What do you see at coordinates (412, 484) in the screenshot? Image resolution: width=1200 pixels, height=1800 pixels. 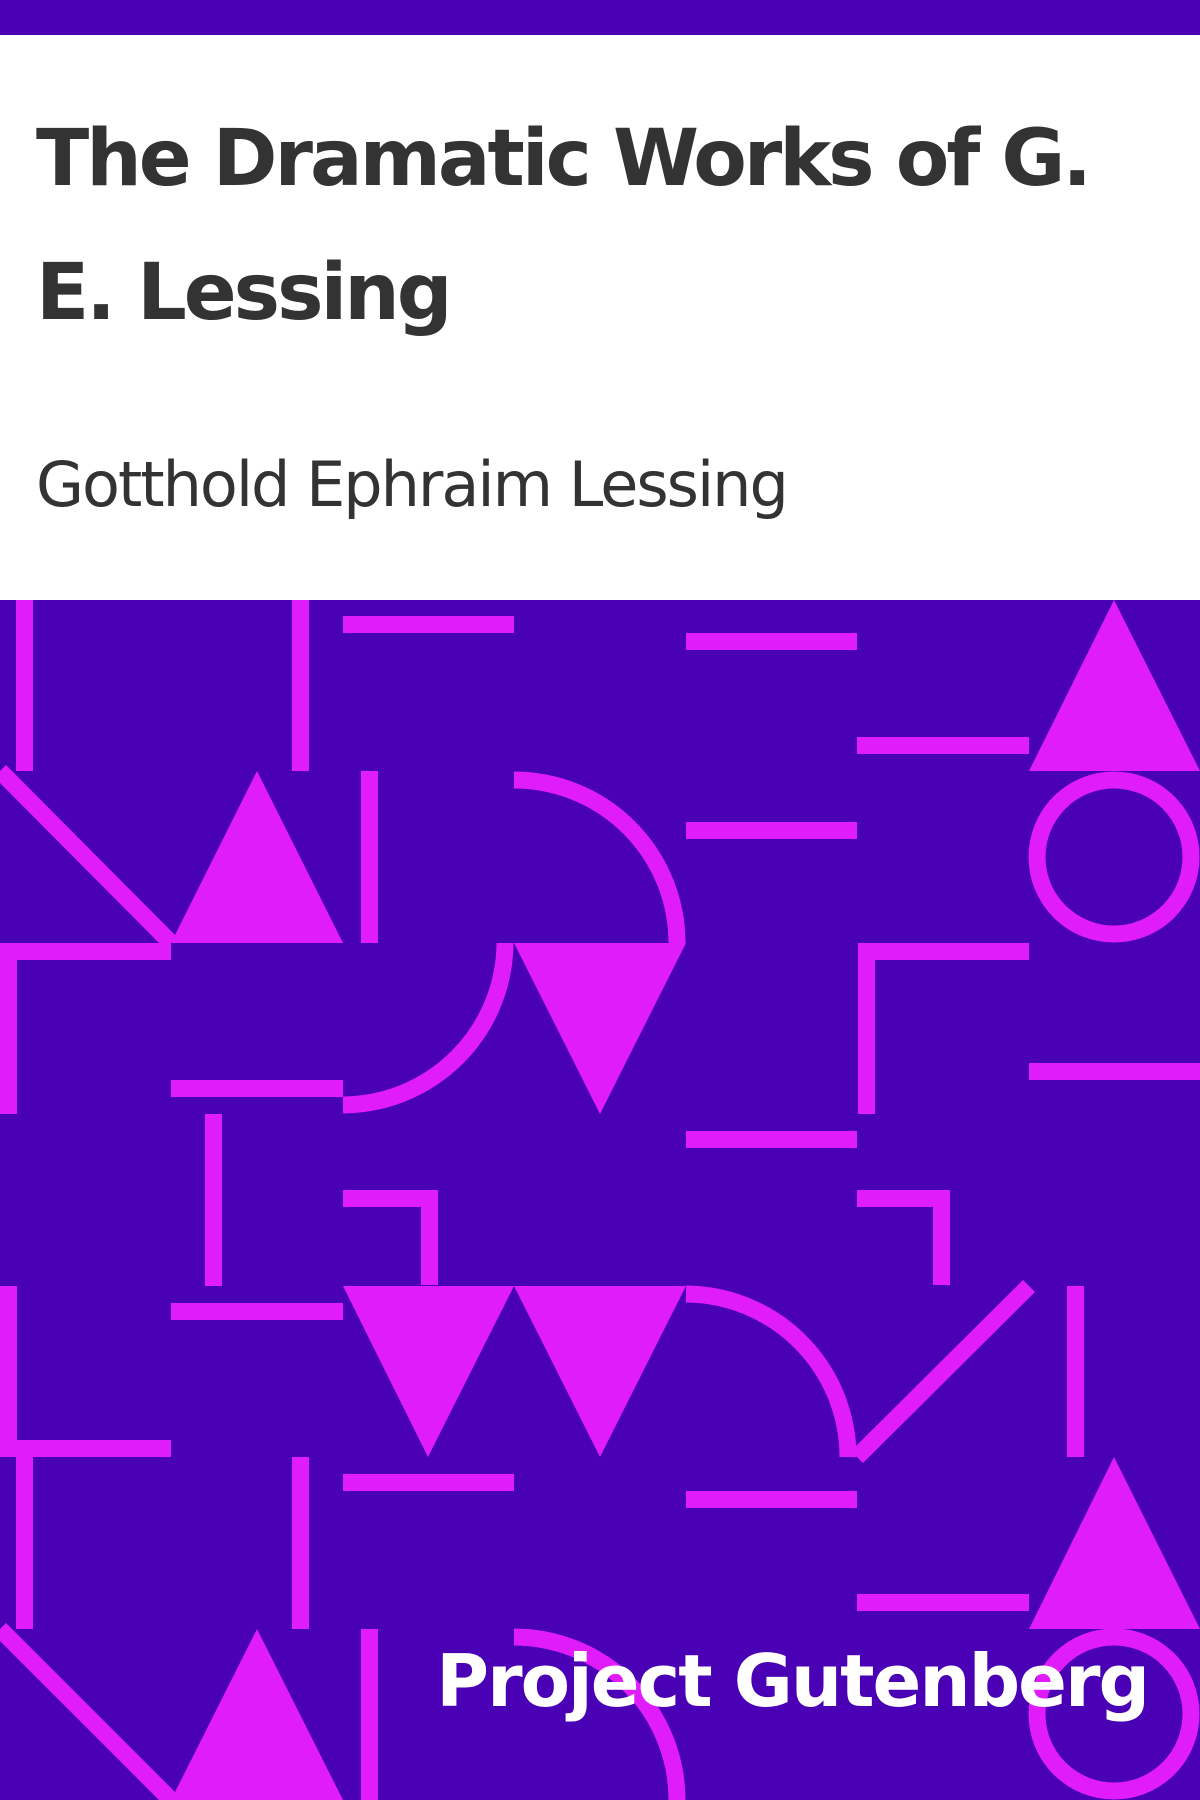 I see `book-author: Gotthold Ephraim Lessing` at bounding box center [412, 484].